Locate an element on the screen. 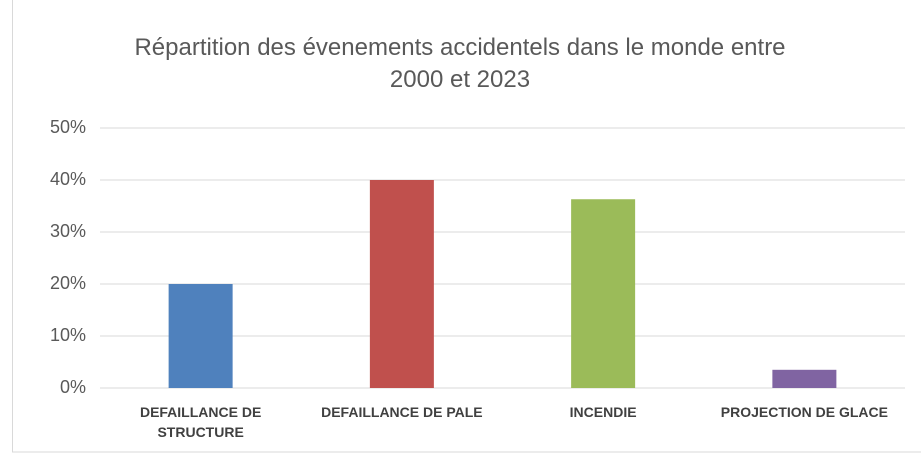 The width and height of the screenshot is (921, 454). x-tick-label: DEFAILLANCE DE STRUCTURE is located at coordinates (200, 422).